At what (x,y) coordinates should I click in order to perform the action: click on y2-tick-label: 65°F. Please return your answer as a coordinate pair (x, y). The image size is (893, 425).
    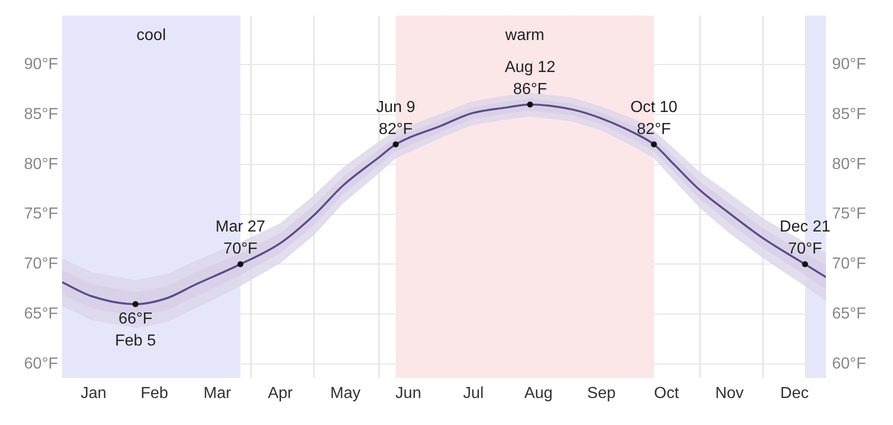
    Looking at the image, I should click on (849, 314).